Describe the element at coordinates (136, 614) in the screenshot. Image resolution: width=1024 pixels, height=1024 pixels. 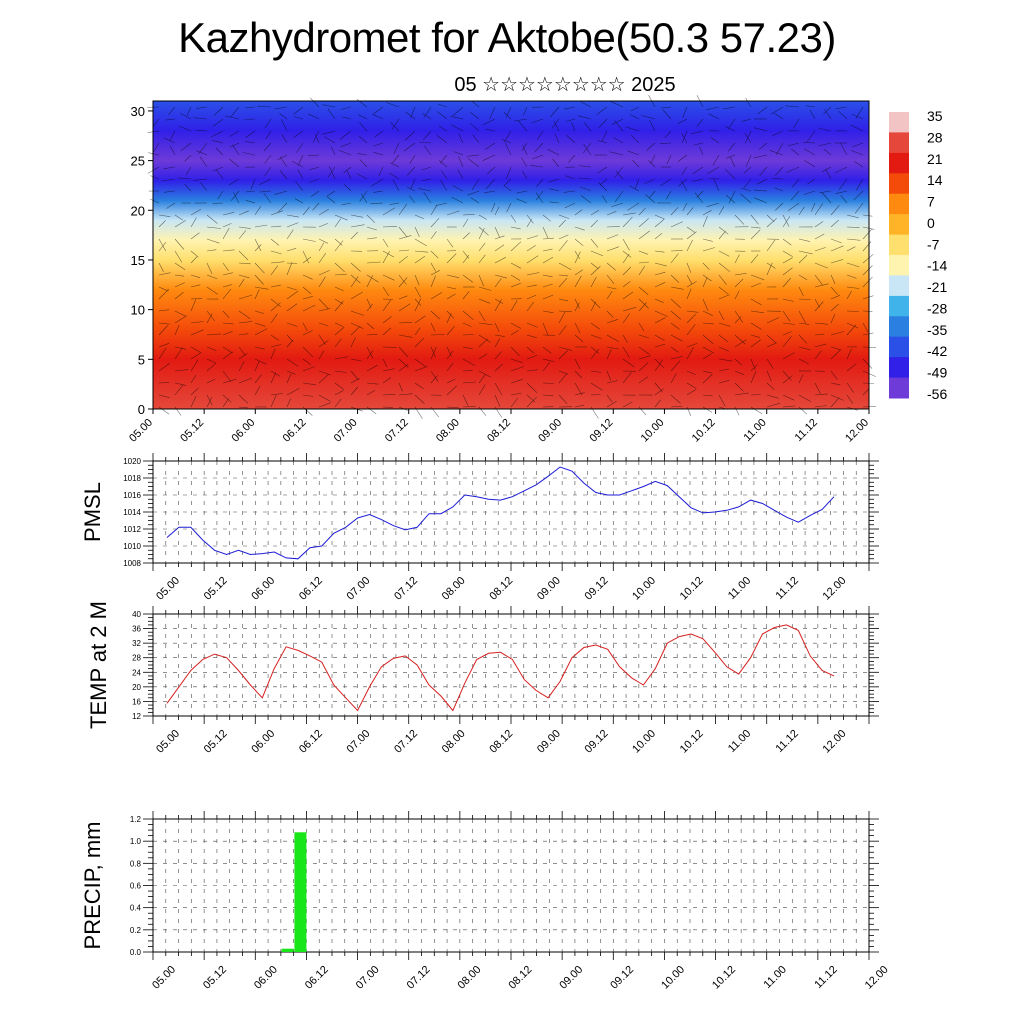
I see `y-tick-label: 40` at that location.